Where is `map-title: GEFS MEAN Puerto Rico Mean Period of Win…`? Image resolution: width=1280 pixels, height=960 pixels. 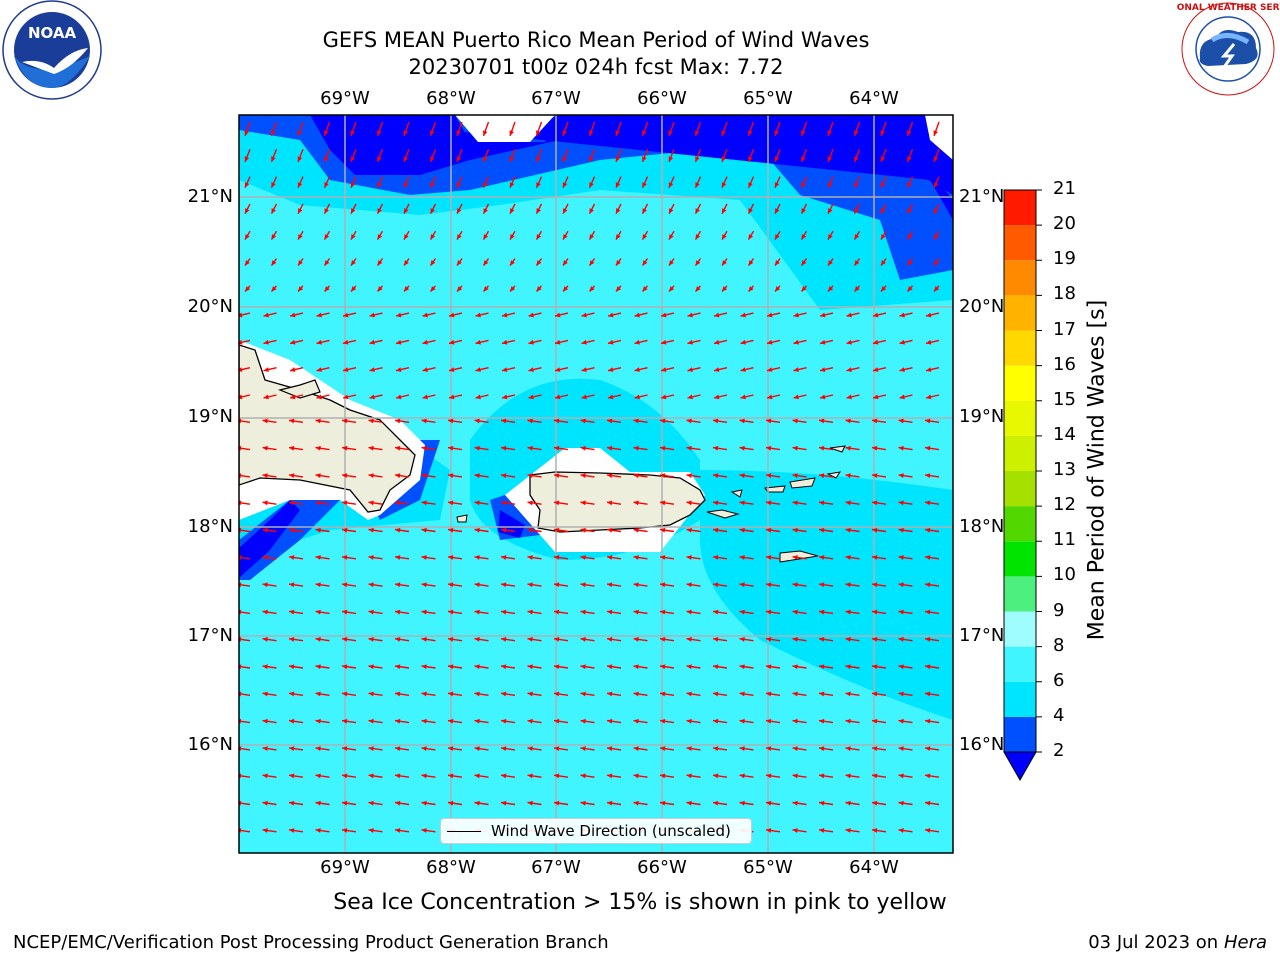 map-title: GEFS MEAN Puerto Rico Mean Period of Win… is located at coordinates (596, 40).